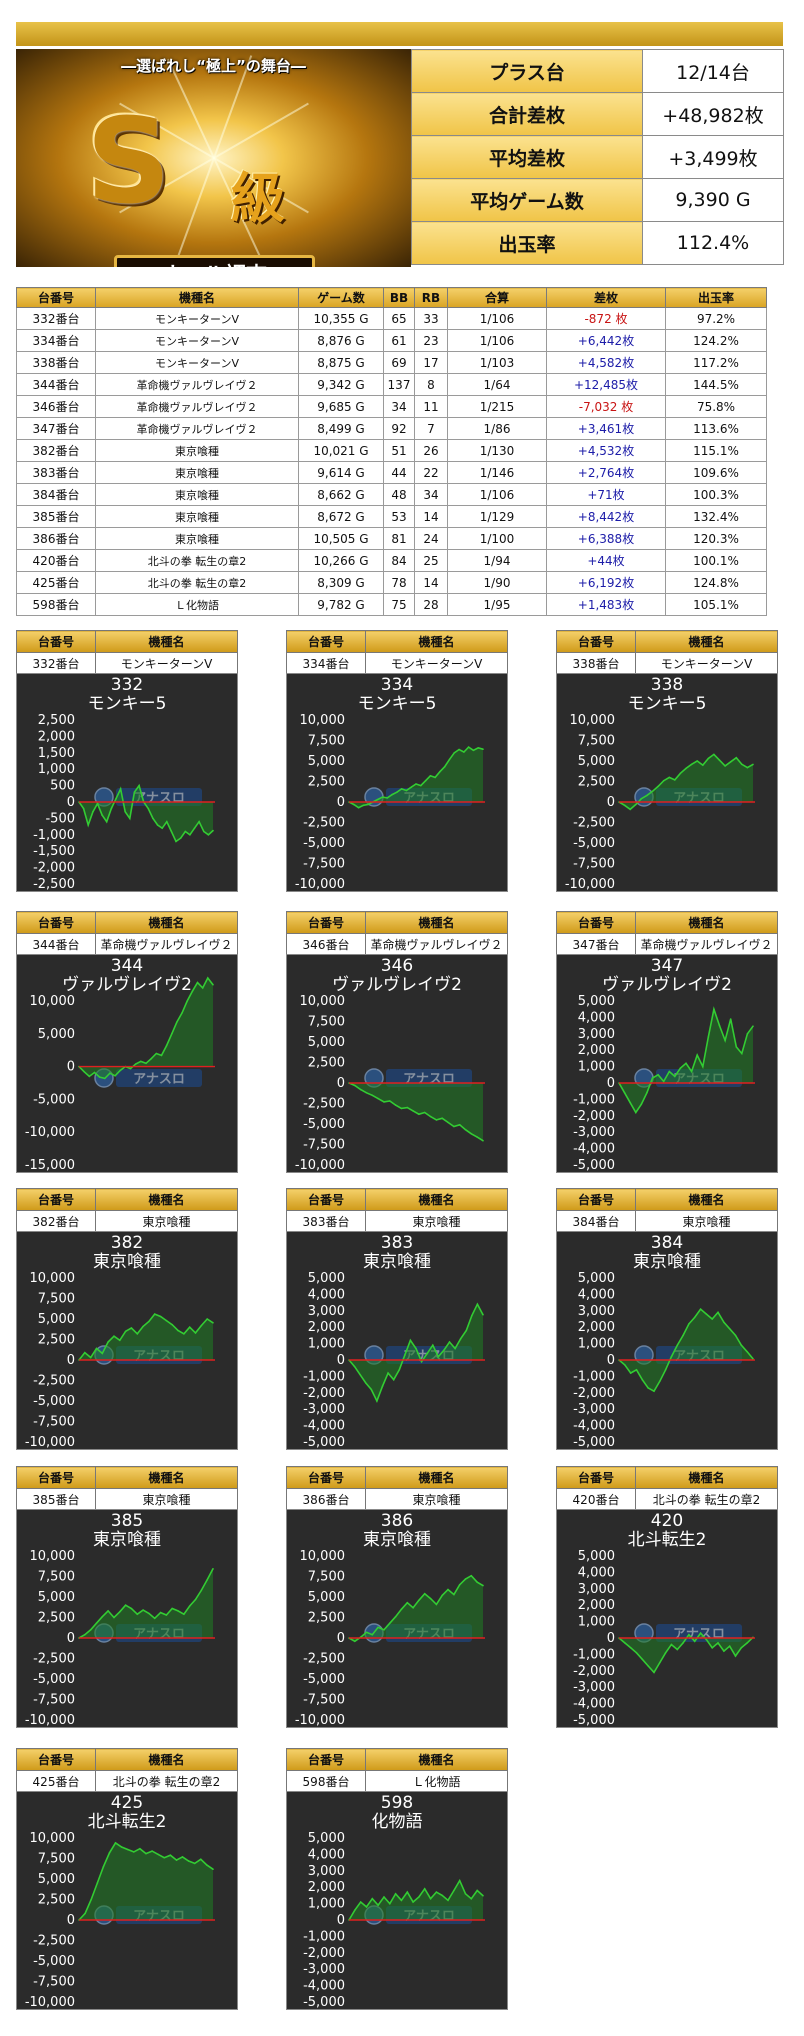 Image resolution: width=804 pixels, height=2036 pixels. I want to click on chart-title-model: 化物語, so click(397, 1822).